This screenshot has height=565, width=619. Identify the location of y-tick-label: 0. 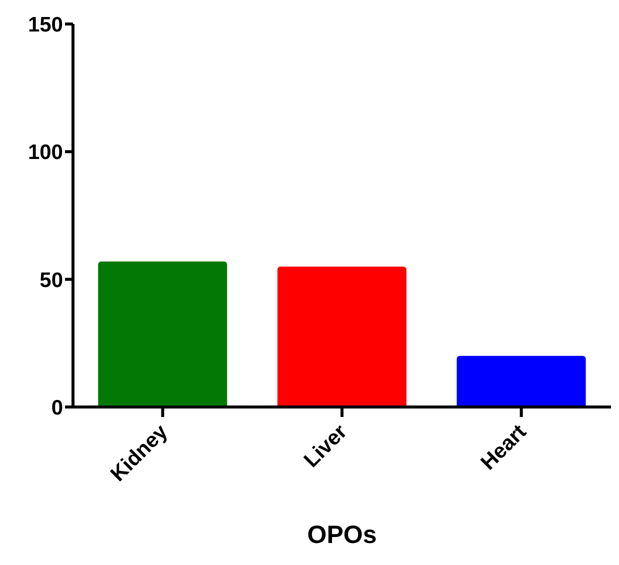
(57, 408).